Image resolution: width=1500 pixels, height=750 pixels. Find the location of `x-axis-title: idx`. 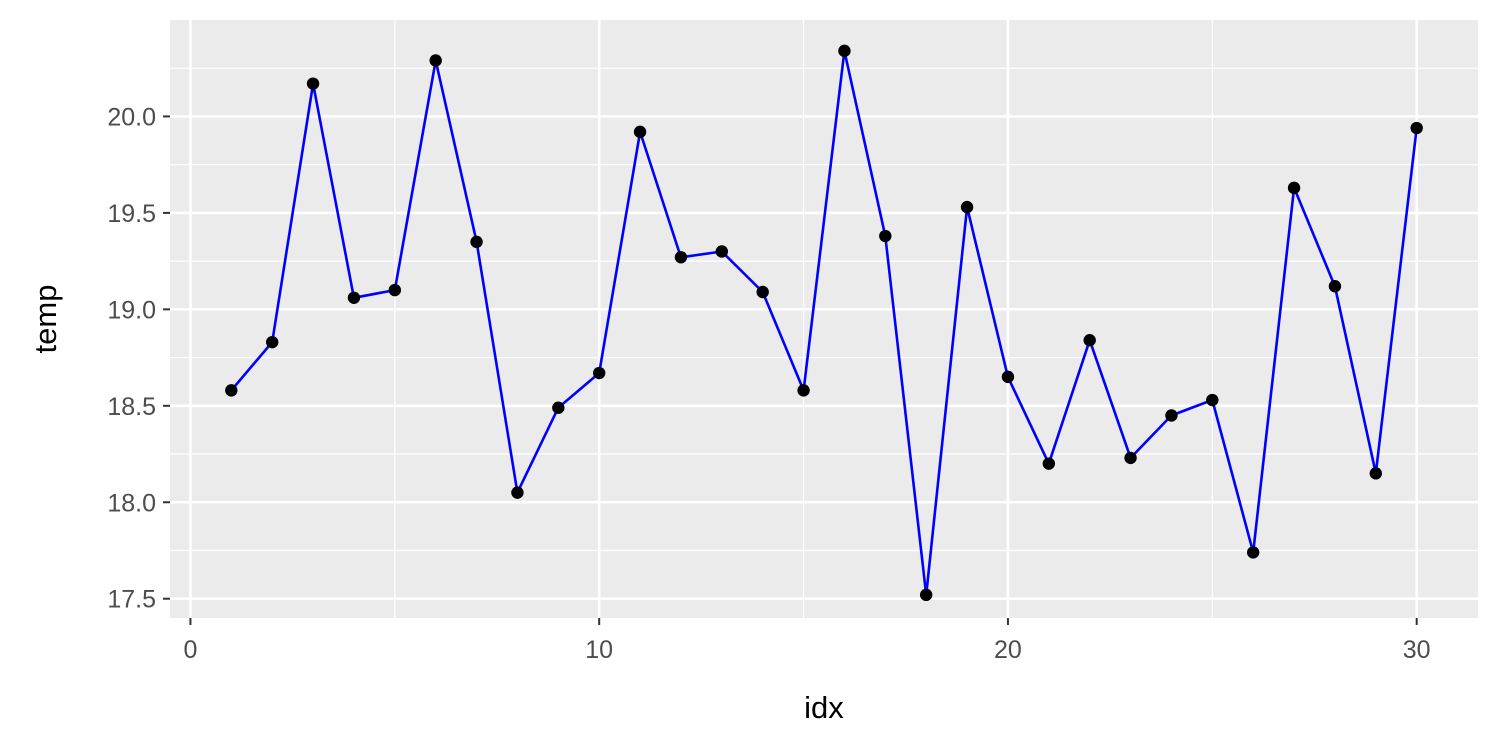

x-axis-title: idx is located at coordinates (824, 707).